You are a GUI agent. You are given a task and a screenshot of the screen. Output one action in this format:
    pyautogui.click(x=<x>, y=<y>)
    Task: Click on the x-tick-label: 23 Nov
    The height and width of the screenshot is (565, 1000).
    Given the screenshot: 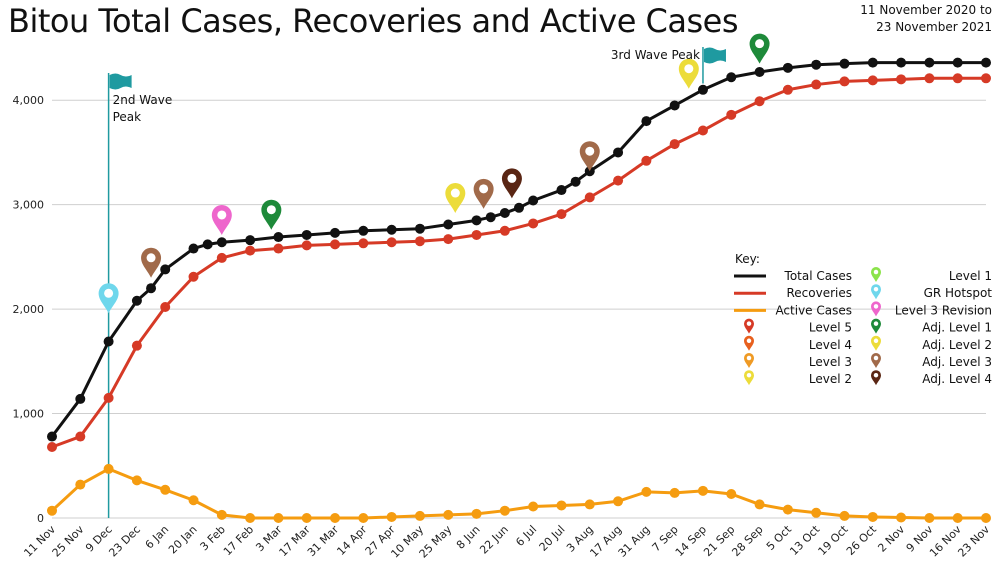 What is the action you would take?
    pyautogui.click(x=973, y=541)
    